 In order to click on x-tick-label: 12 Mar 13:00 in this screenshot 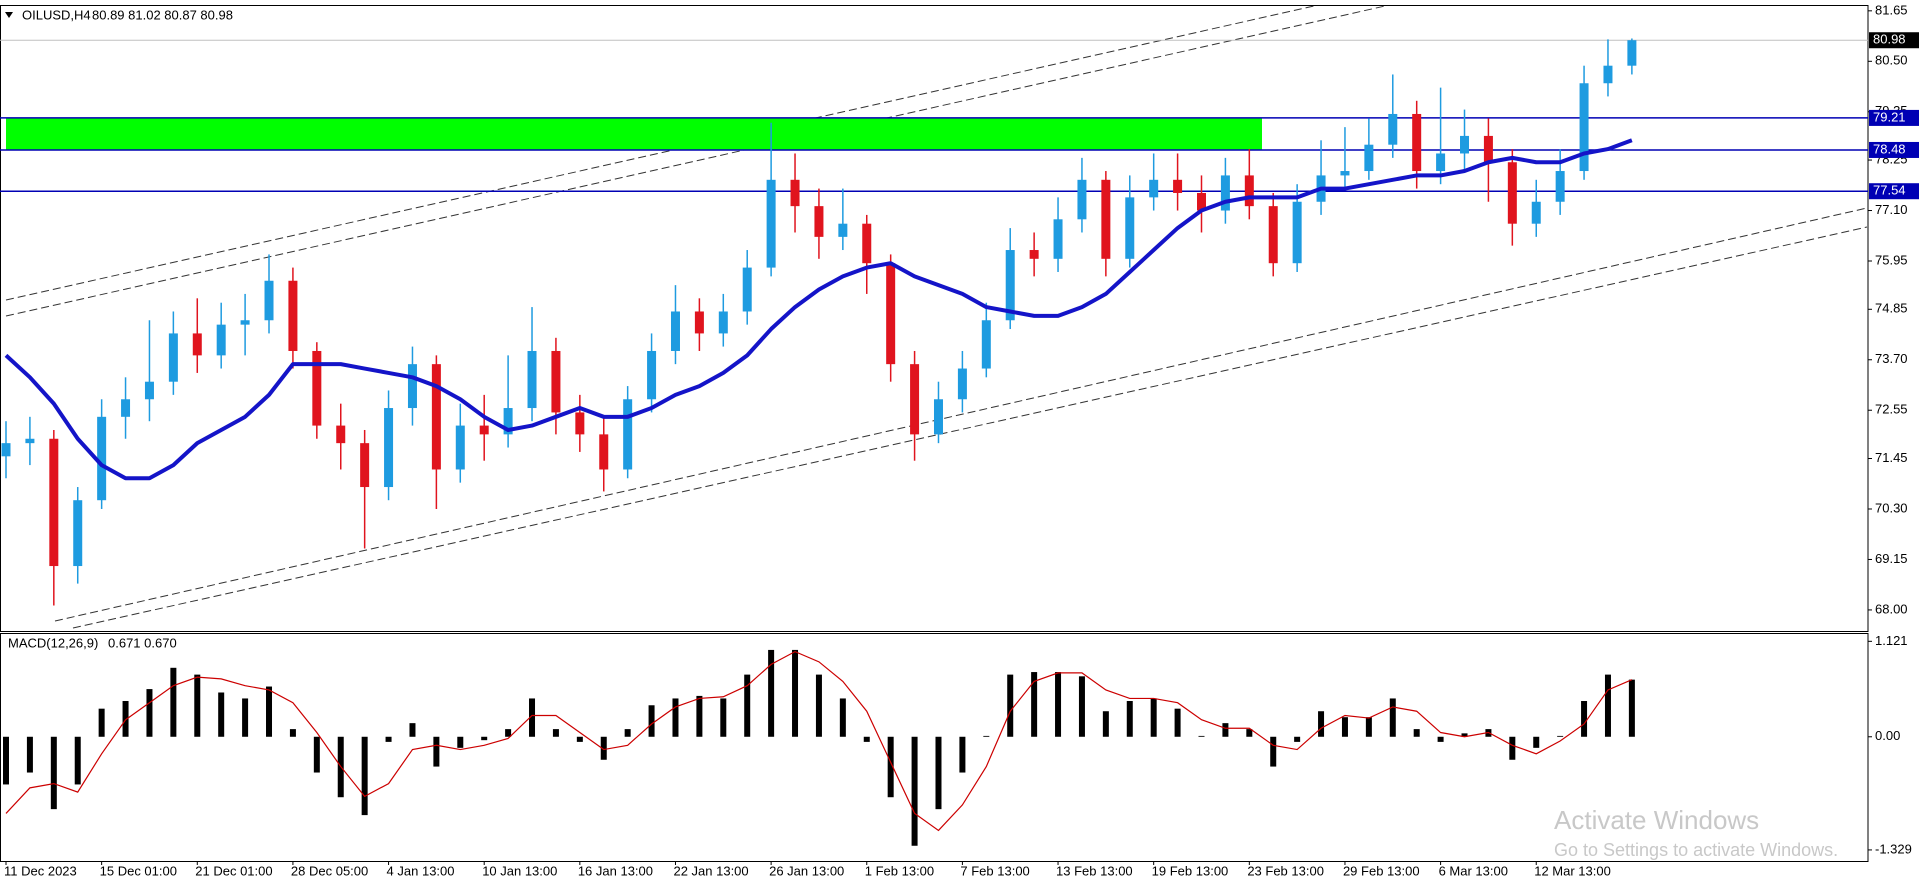, I will do `click(1572, 870)`.